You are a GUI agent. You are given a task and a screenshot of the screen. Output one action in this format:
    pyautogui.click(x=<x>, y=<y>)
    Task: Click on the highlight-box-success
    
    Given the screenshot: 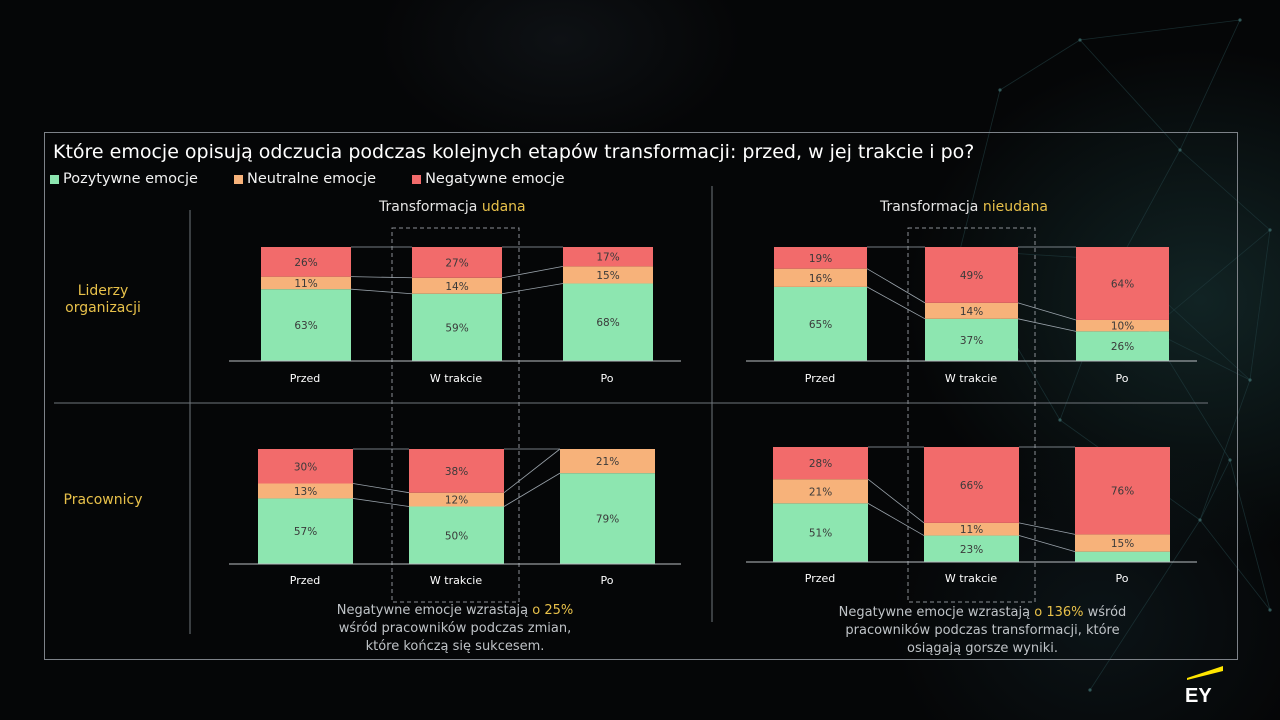 What is the action you would take?
    pyautogui.click(x=455, y=415)
    